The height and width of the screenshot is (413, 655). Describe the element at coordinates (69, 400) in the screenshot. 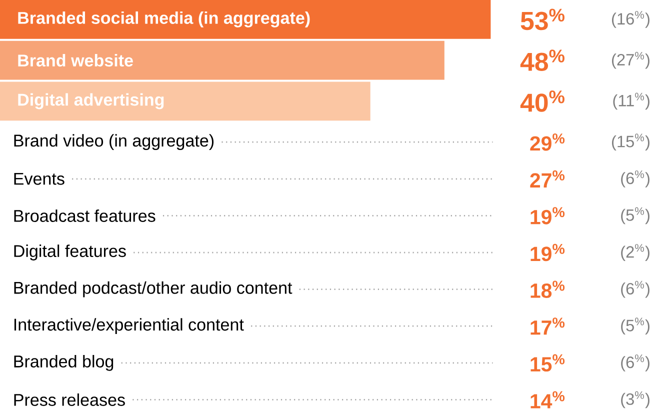

I see `category-label: Press releases` at that location.